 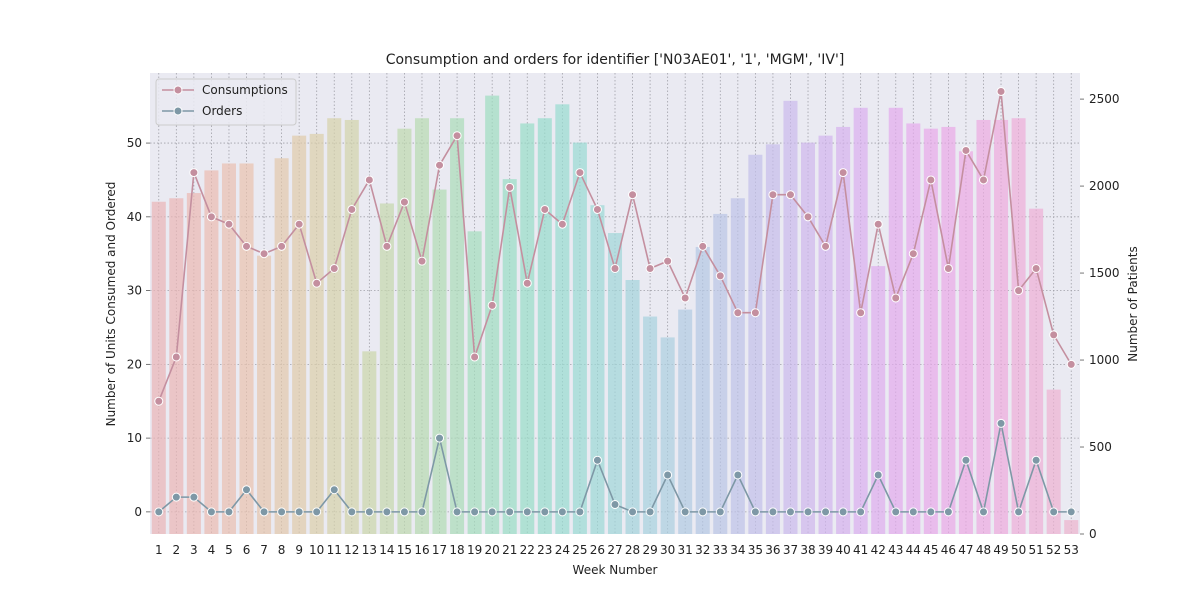 What do you see at coordinates (983, 550) in the screenshot?
I see `x-tick-label: 48` at bounding box center [983, 550].